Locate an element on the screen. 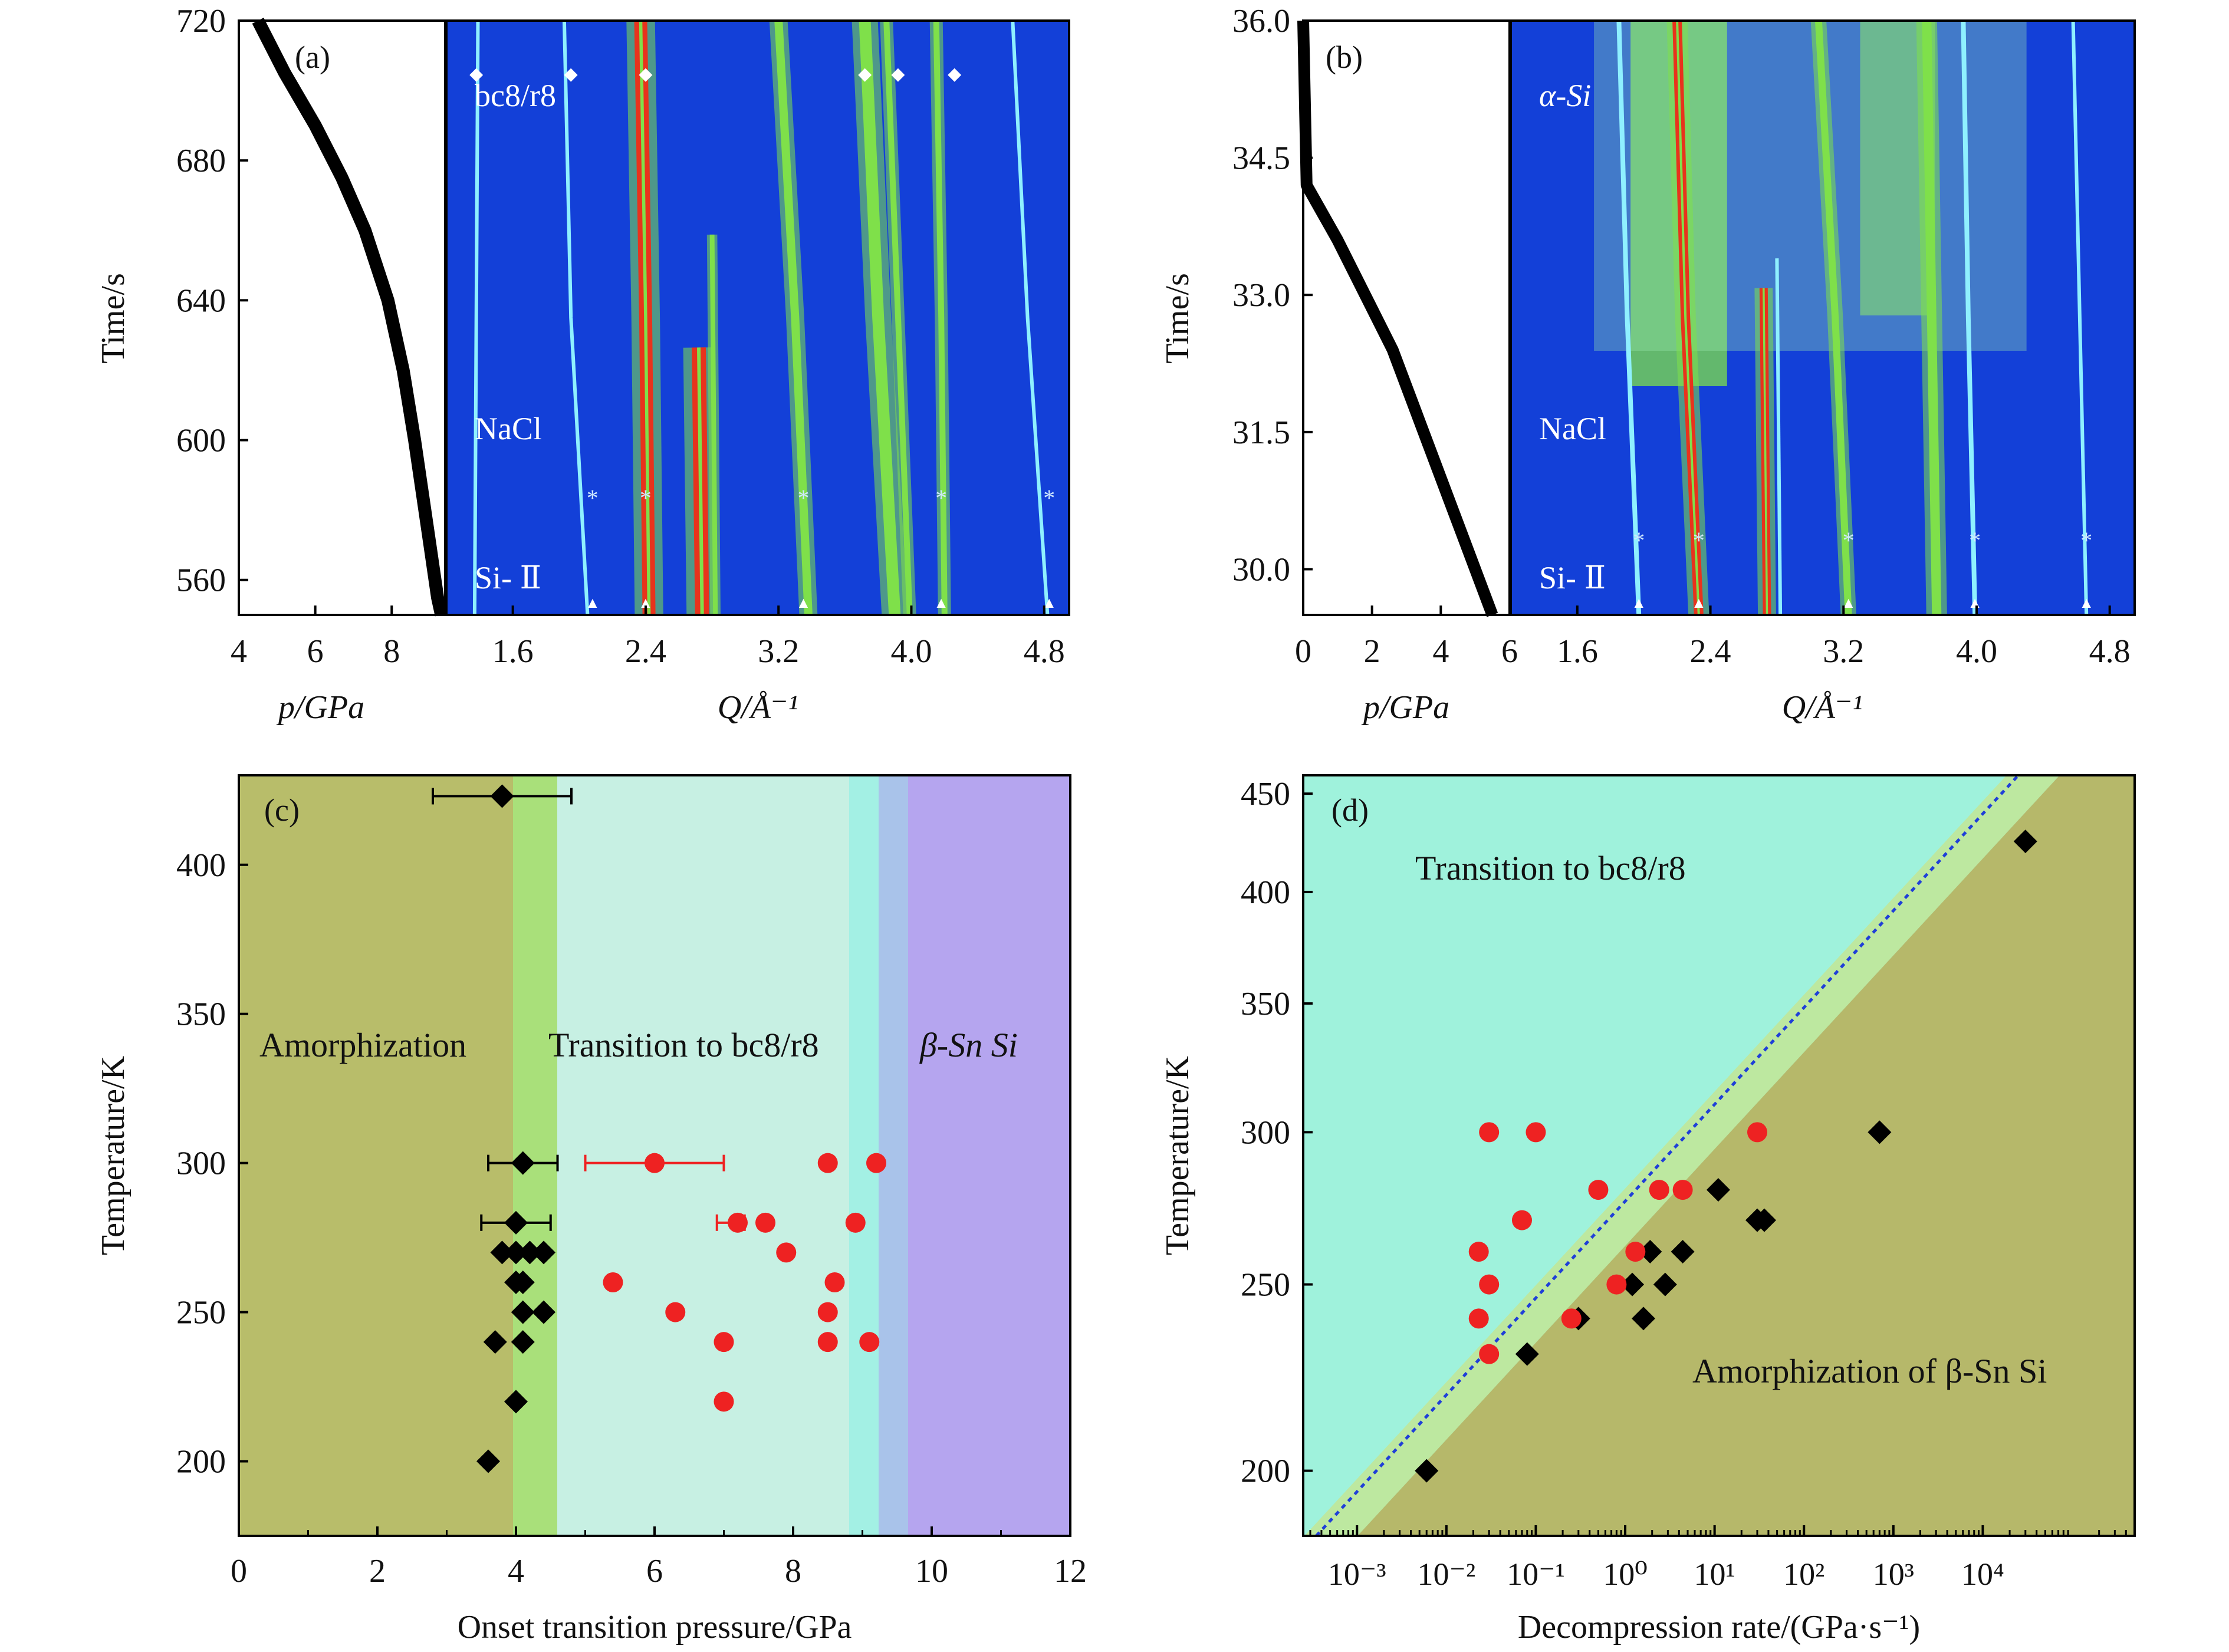  y-tick-label: 30.0 is located at coordinates (1261, 569).